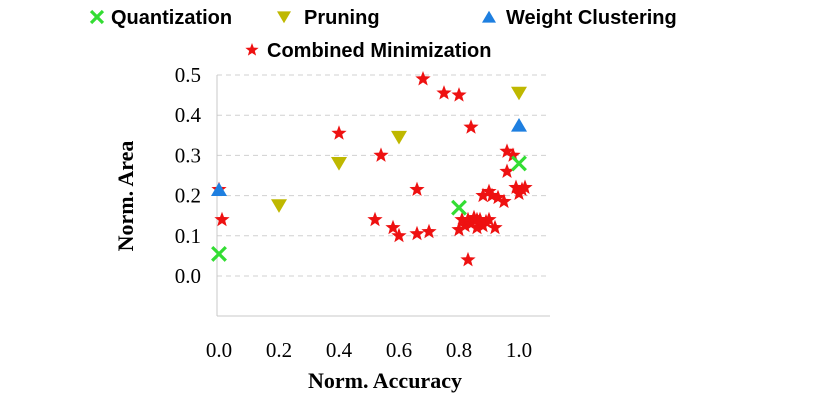  What do you see at coordinates (519, 350) in the screenshot?
I see `x-tick-label: 1.0` at bounding box center [519, 350].